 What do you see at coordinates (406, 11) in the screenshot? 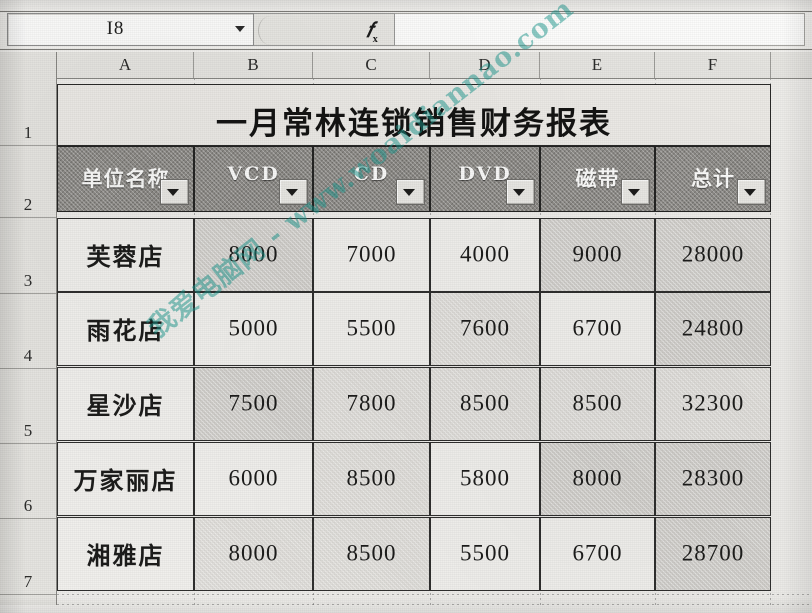
I see `toolbar-divider-top` at bounding box center [406, 11].